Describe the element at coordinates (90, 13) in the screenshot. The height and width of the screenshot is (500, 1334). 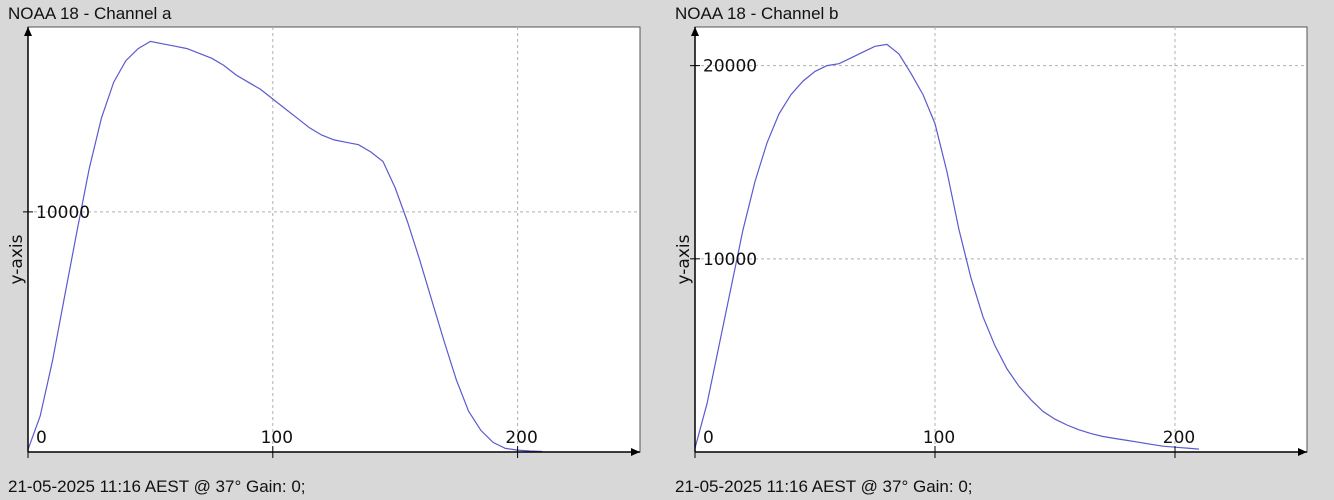
I see `panel-title: NOAA 18 - Channel a` at that location.